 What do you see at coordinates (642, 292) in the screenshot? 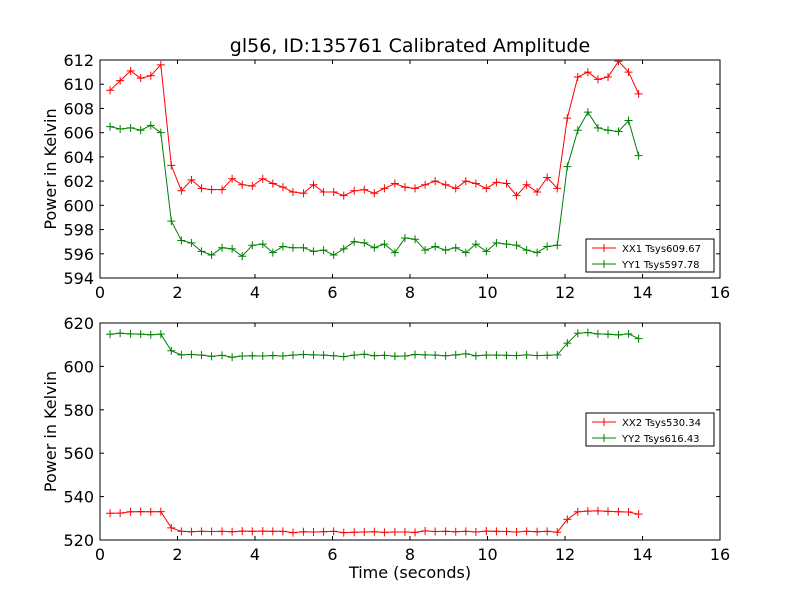
I see `x-tick-label: 14` at bounding box center [642, 292].